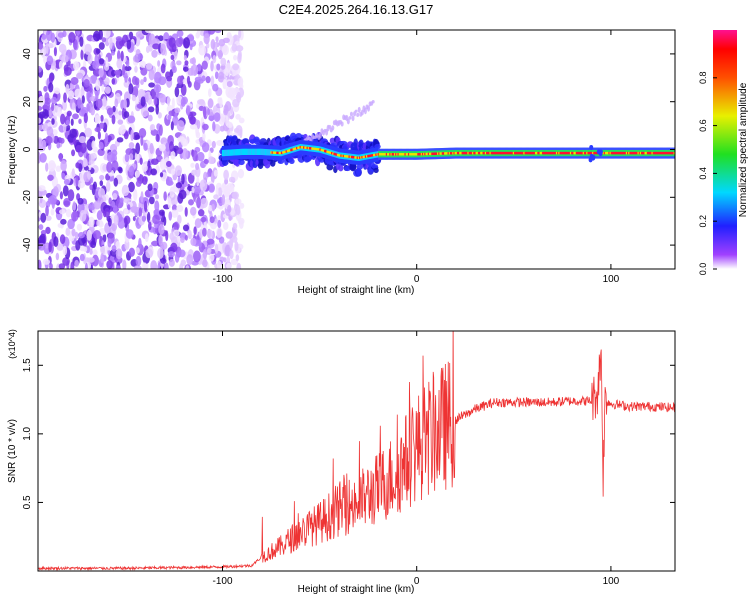 This screenshot has height=600, width=750. What do you see at coordinates (27, 149) in the screenshot?
I see `spectrogram-ytick-label: 0` at bounding box center [27, 149].